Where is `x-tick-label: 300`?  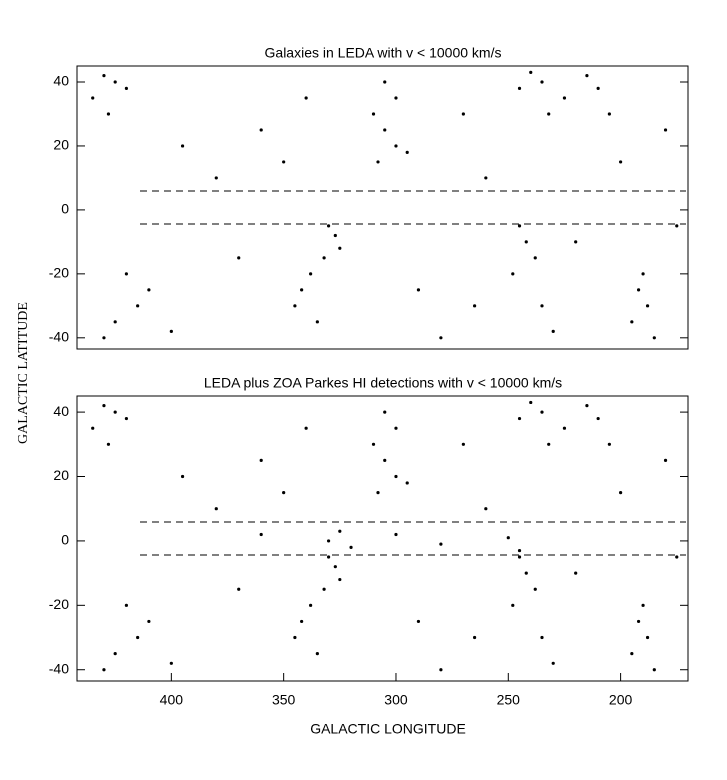
x-tick-label: 300 is located at coordinates (396, 700).